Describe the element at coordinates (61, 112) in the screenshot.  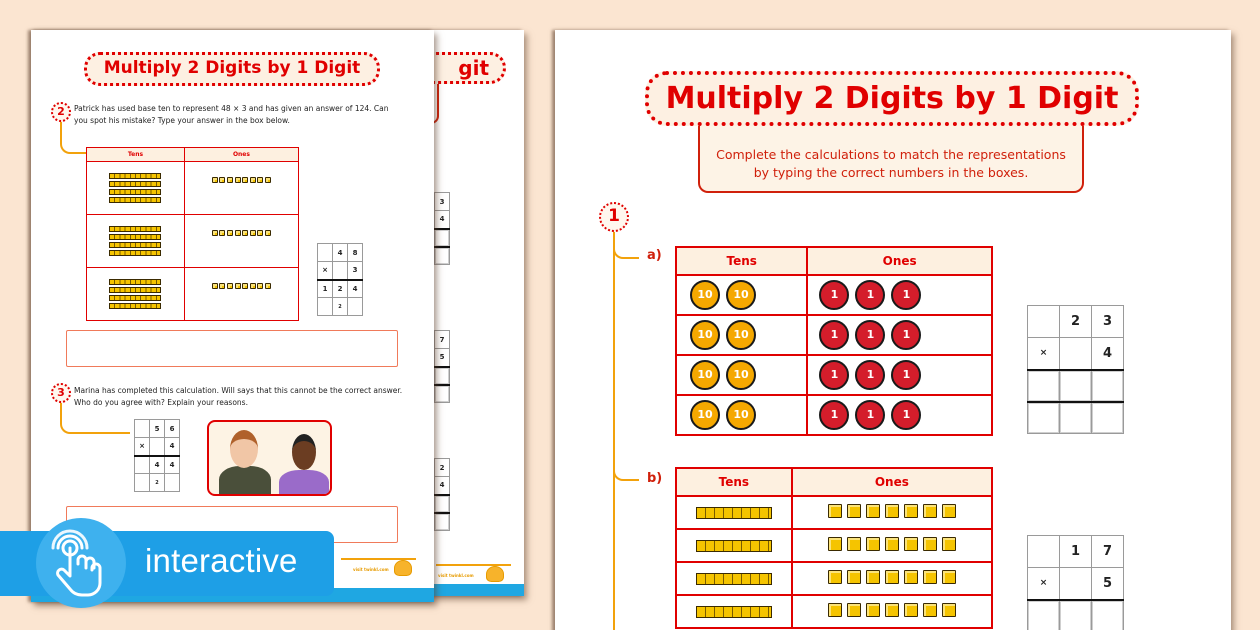
I see `question-number-2: 2` at that location.